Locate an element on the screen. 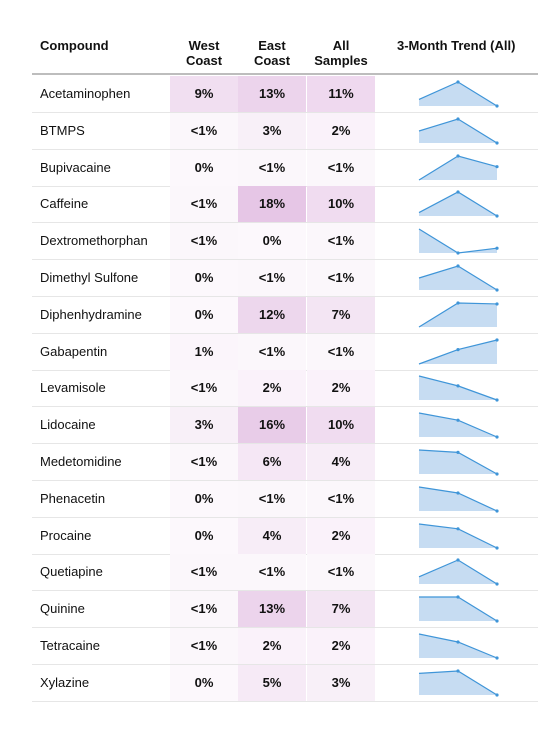 The width and height of the screenshot is (560, 748). header-all-samples-line: All is located at coordinates (341, 45).